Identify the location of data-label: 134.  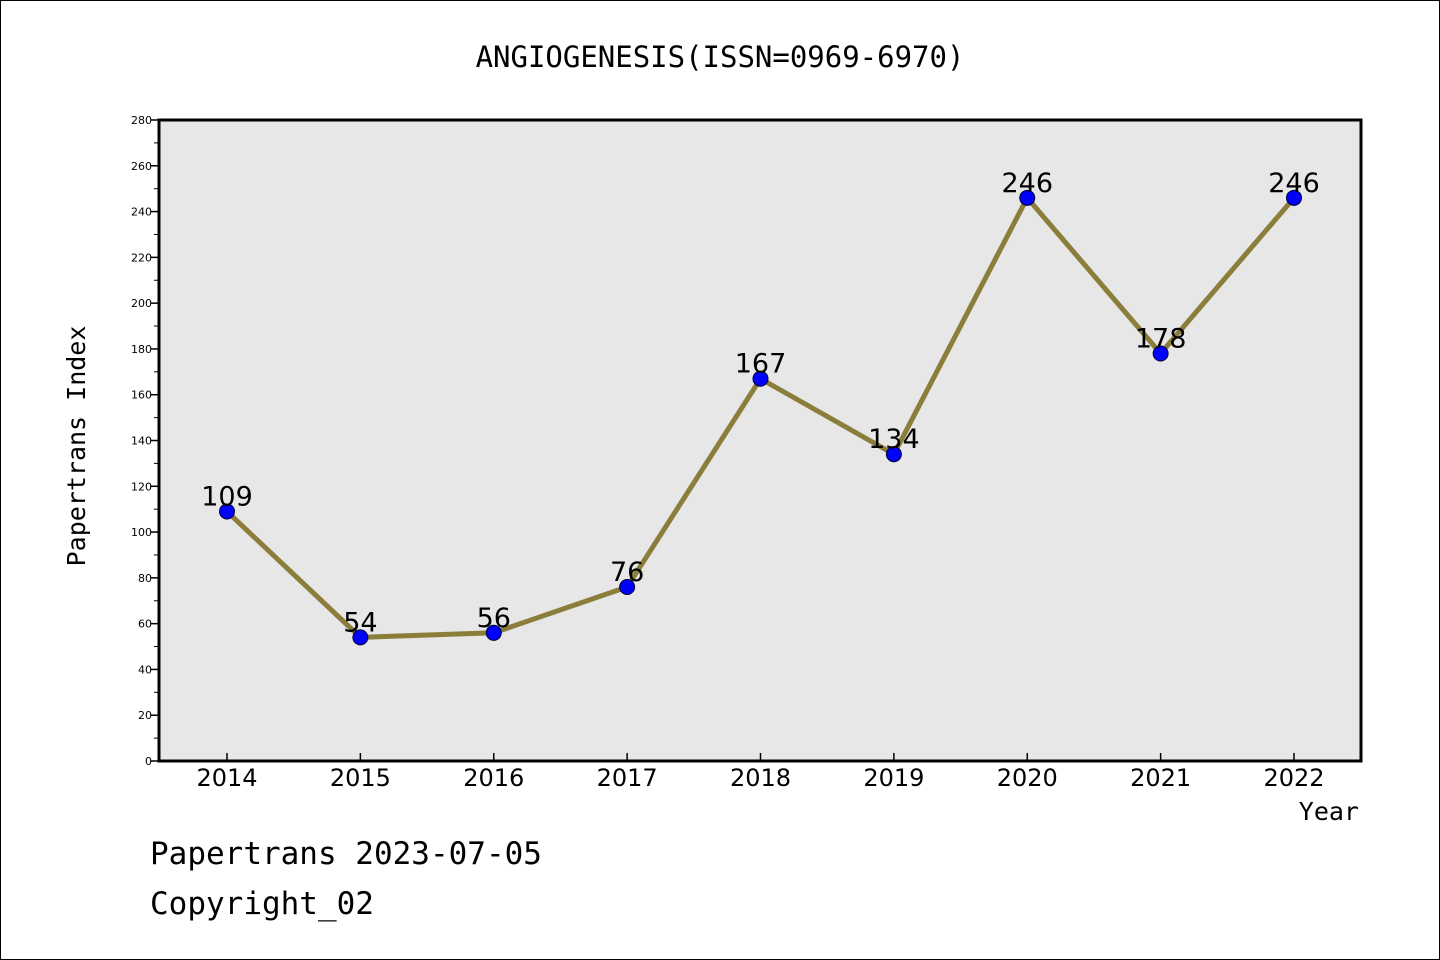
(894, 439).